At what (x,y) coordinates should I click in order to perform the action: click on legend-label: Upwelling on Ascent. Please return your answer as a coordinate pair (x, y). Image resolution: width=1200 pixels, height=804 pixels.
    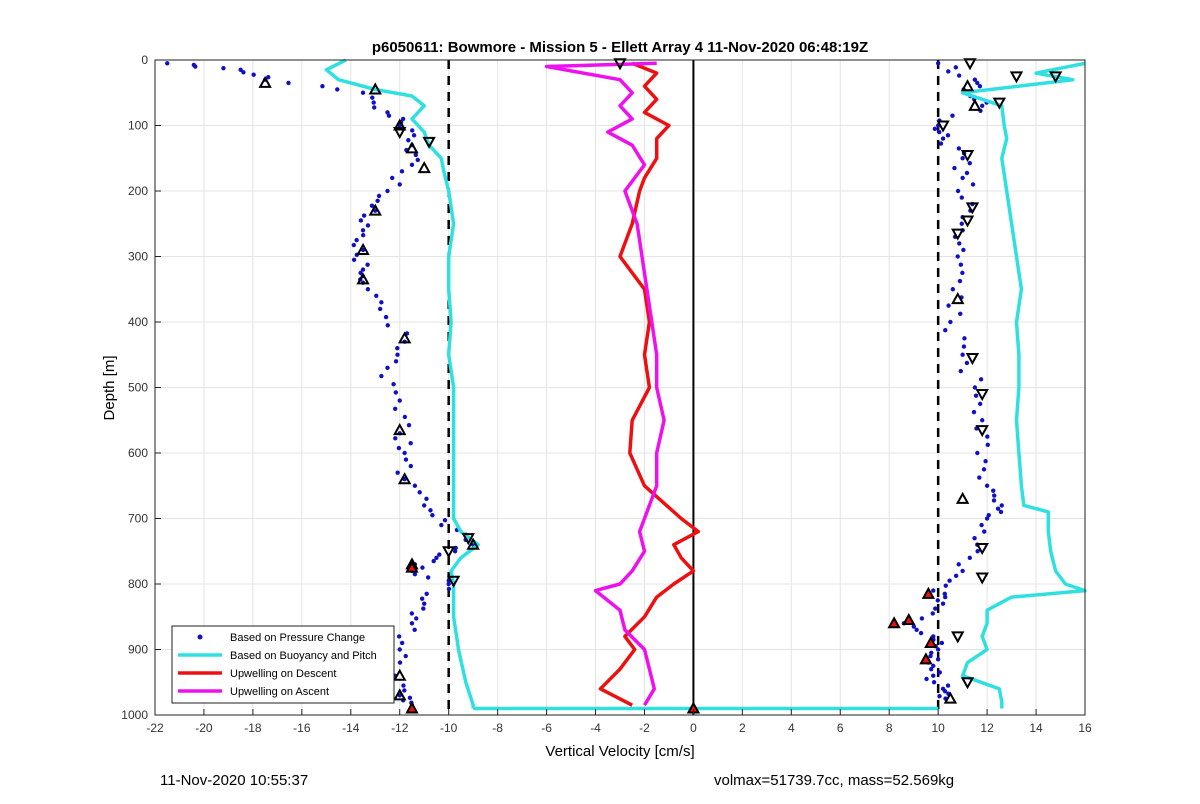
    Looking at the image, I should click on (279, 692).